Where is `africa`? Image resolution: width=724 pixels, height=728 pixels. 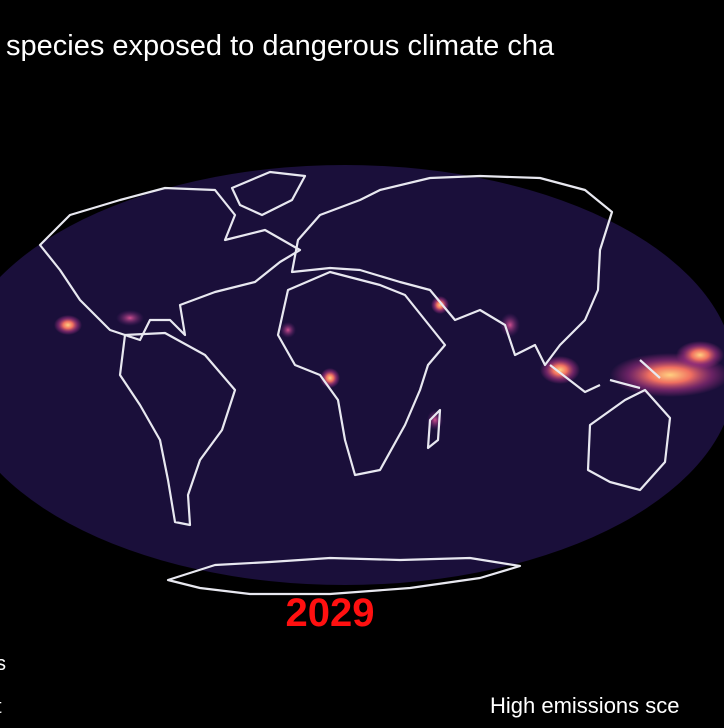
africa is located at coordinates (361, 373).